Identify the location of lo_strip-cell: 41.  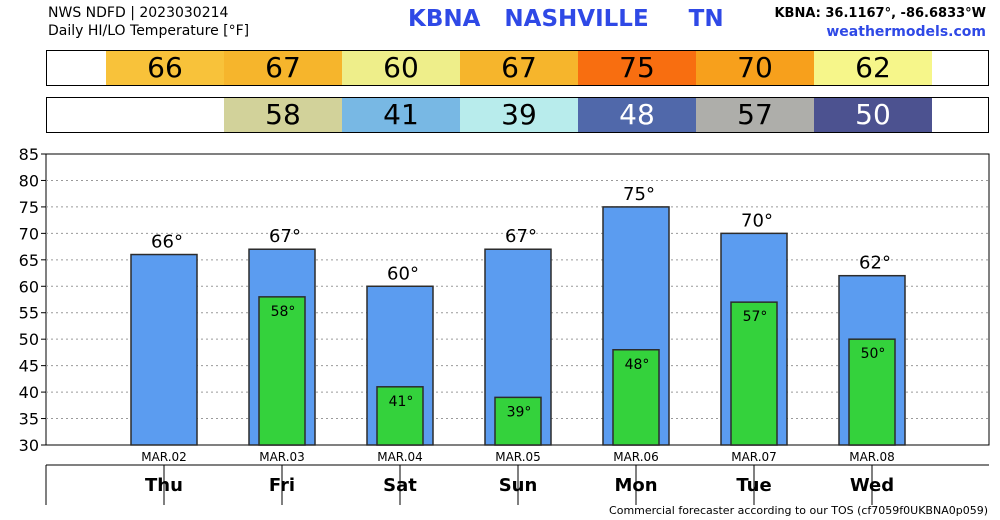
(401, 115).